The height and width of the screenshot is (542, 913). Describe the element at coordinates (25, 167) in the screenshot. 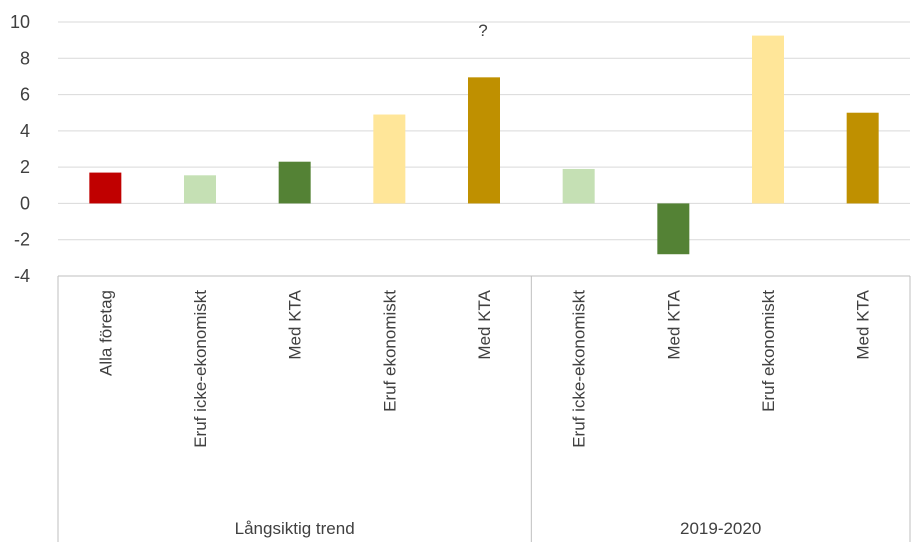

I see `y-tick-label: 2` at that location.